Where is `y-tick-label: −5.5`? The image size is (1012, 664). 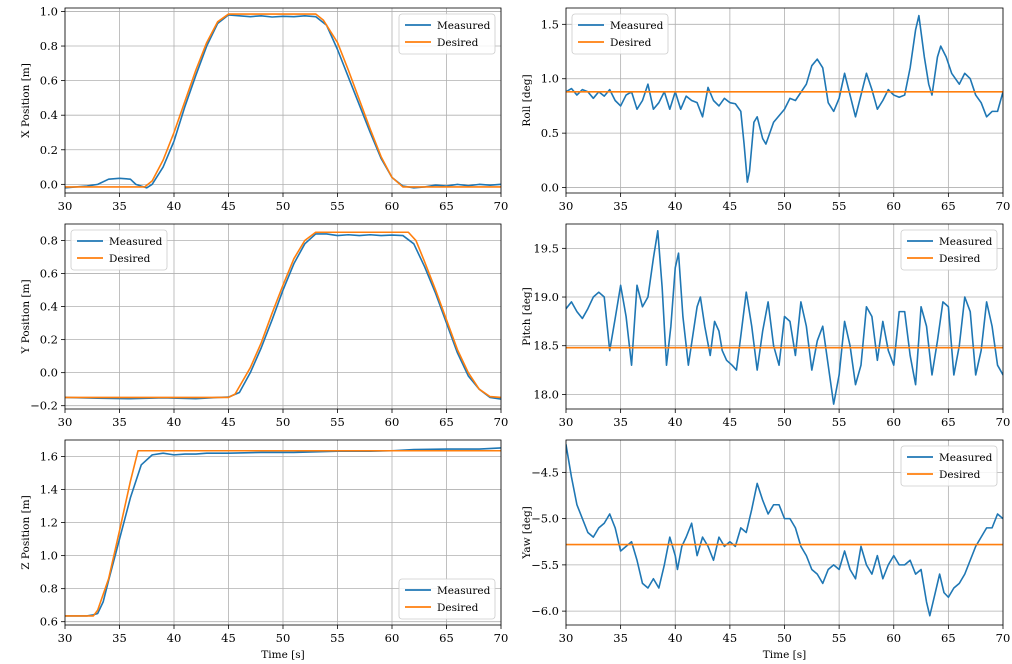
y-tick-label: −5.5 is located at coordinates (545, 565).